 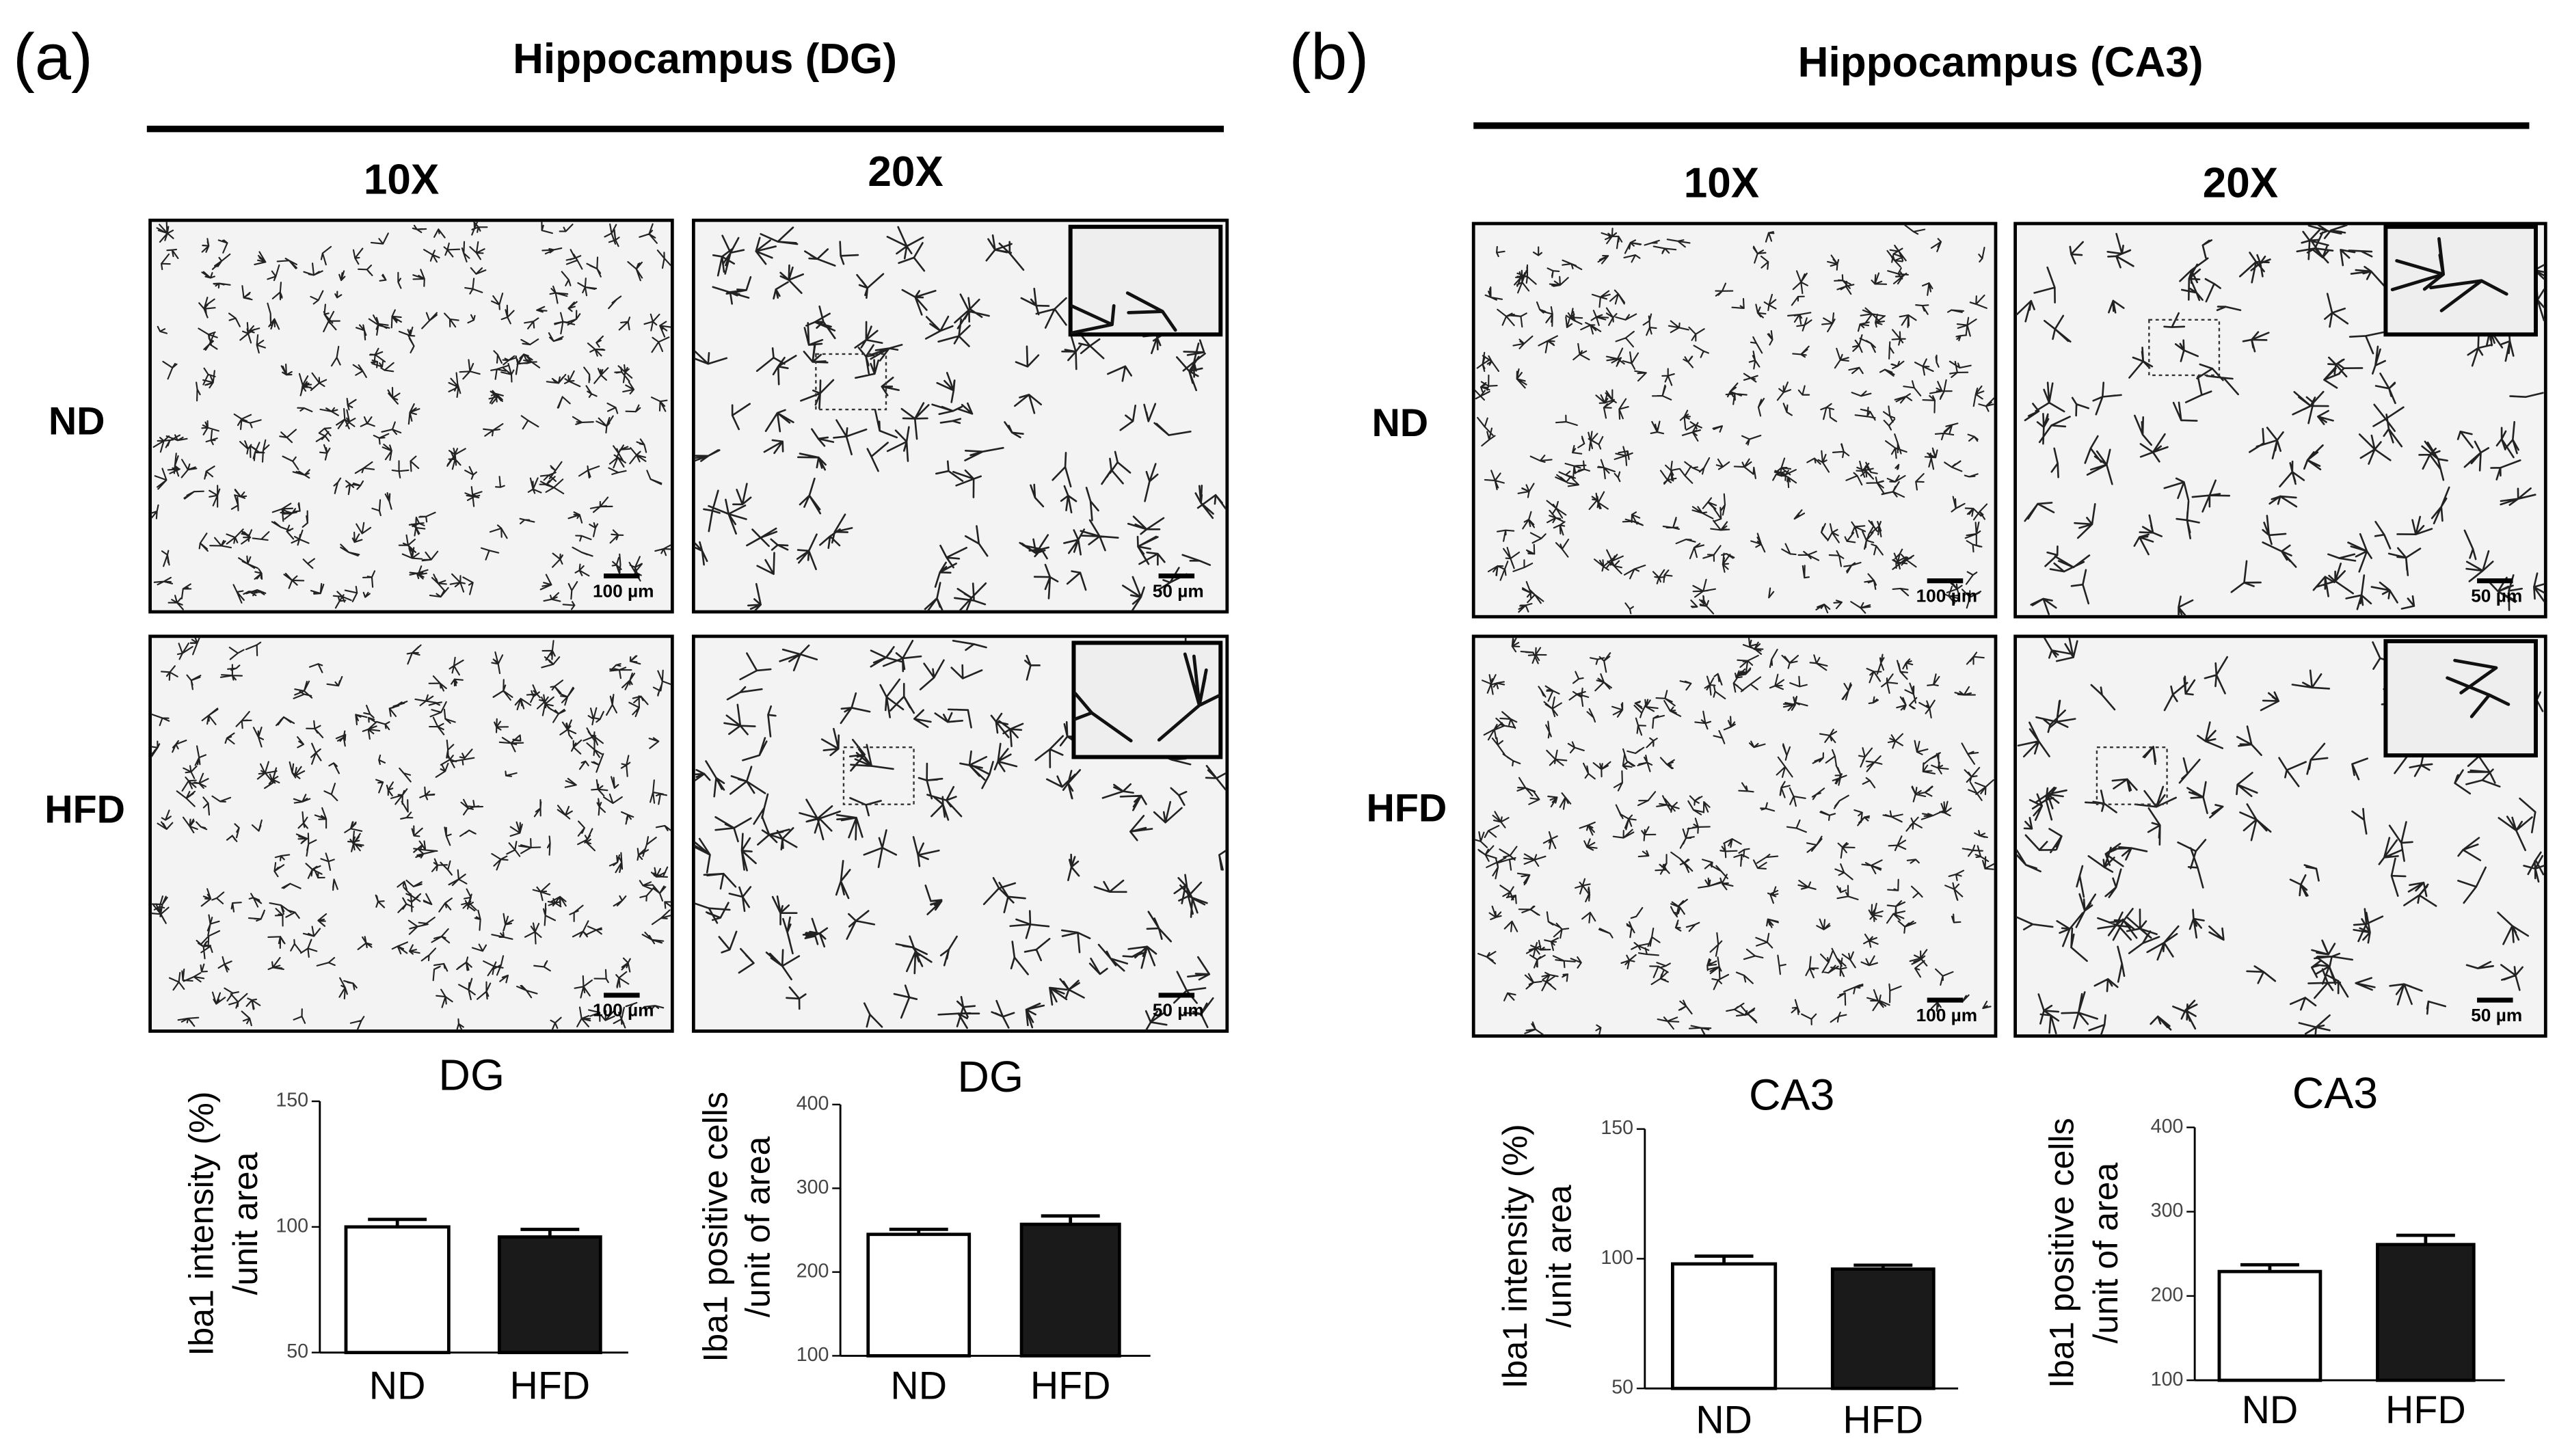 I want to click on panel-title: Hippocampus (DG), so click(x=705, y=59).